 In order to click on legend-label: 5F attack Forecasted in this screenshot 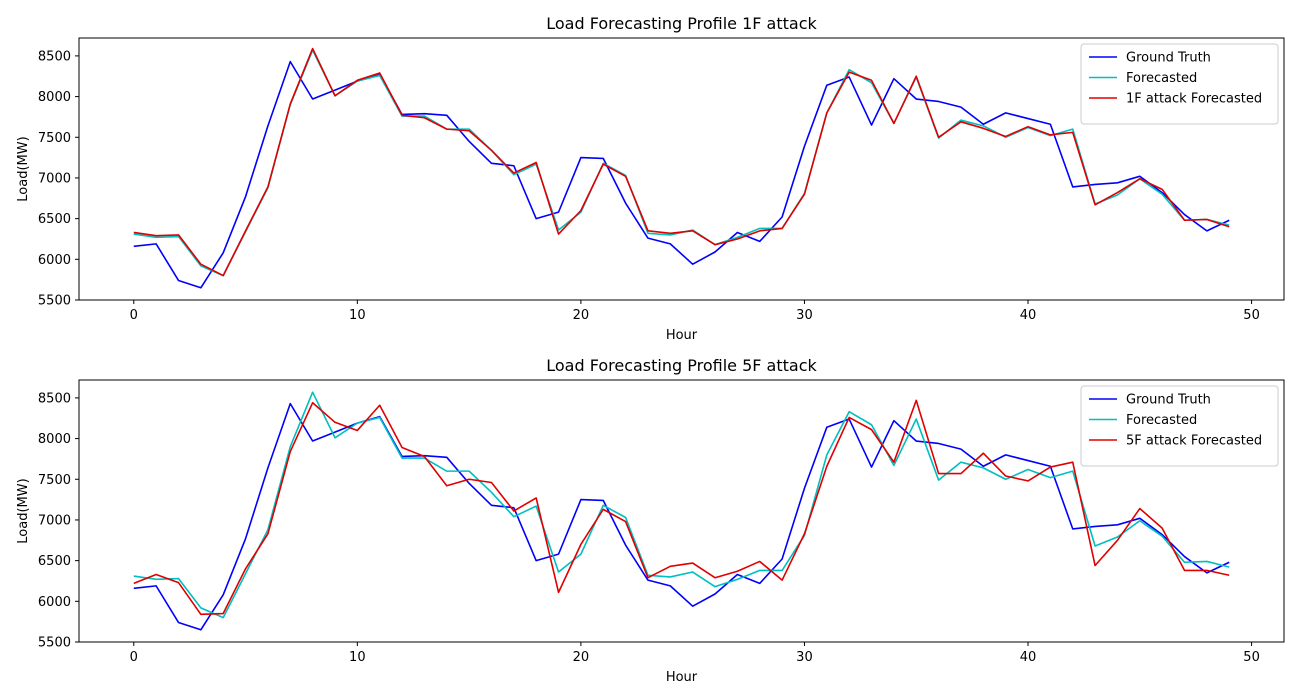, I will do `click(1194, 441)`.